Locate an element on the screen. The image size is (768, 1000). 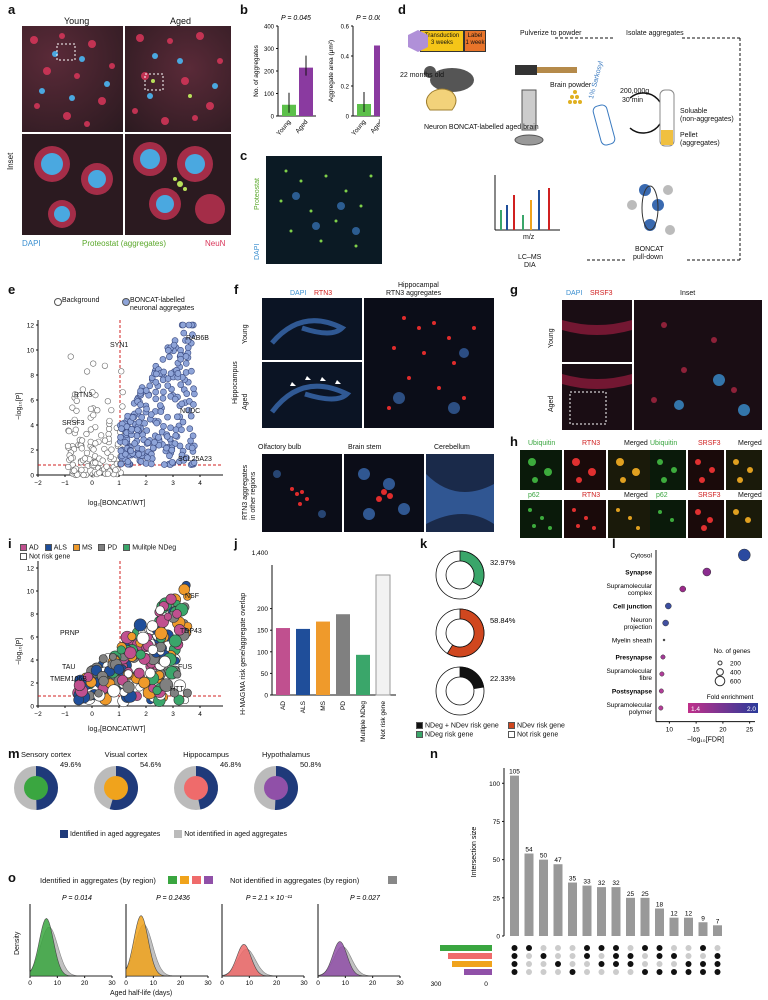
j-category-label: Multiple NDeg is located at coordinates (363, 721).